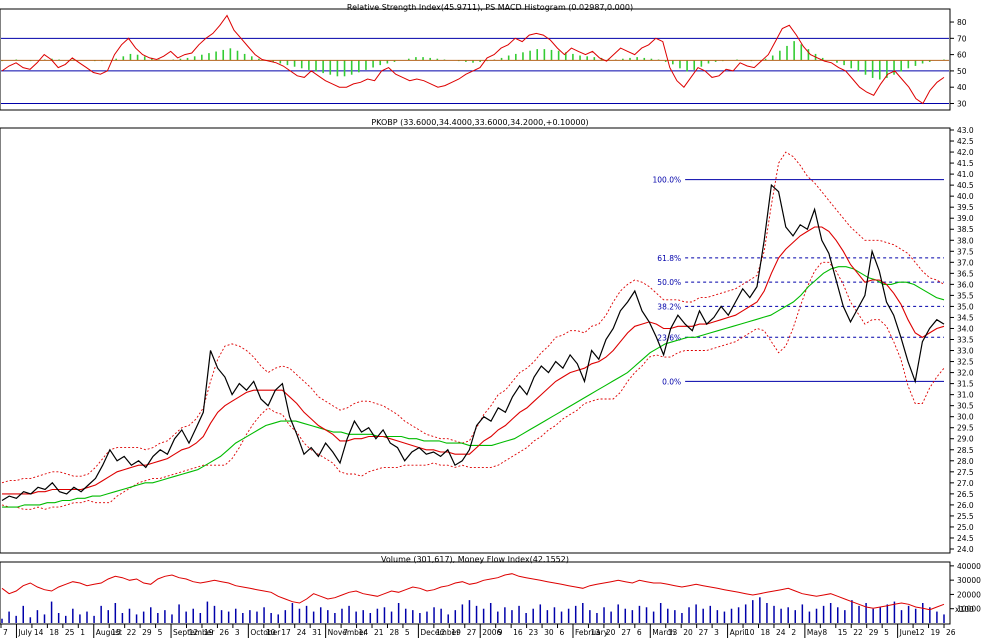 This screenshot has height=638, width=994. I want to click on price-y-tick-label: 33.5, so click(965, 340).